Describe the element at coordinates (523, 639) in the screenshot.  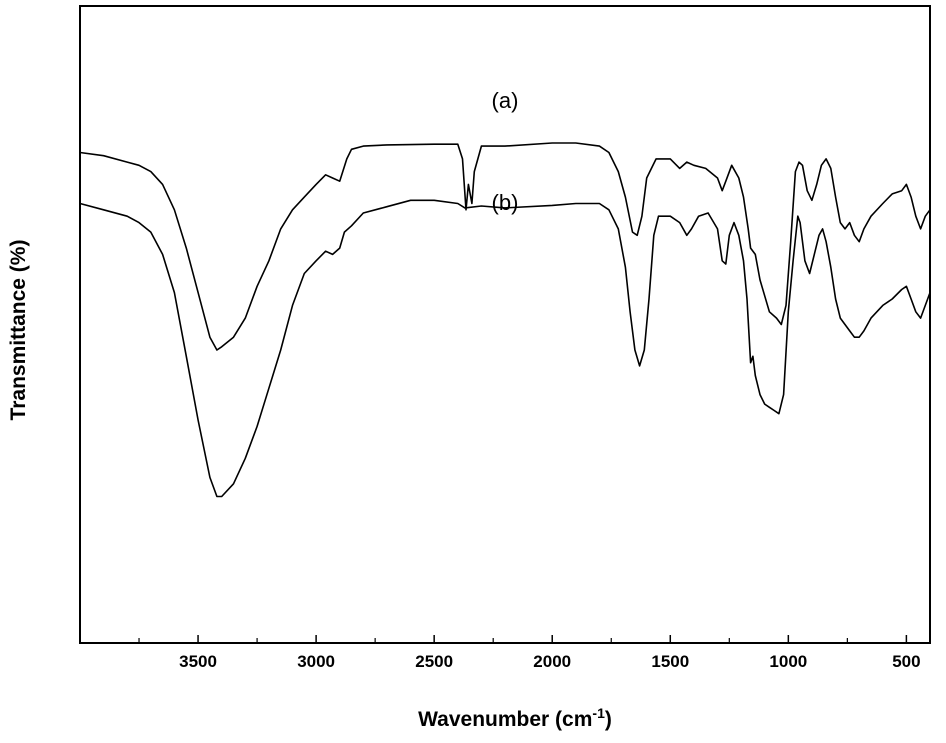
I see `x-ticks` at that location.